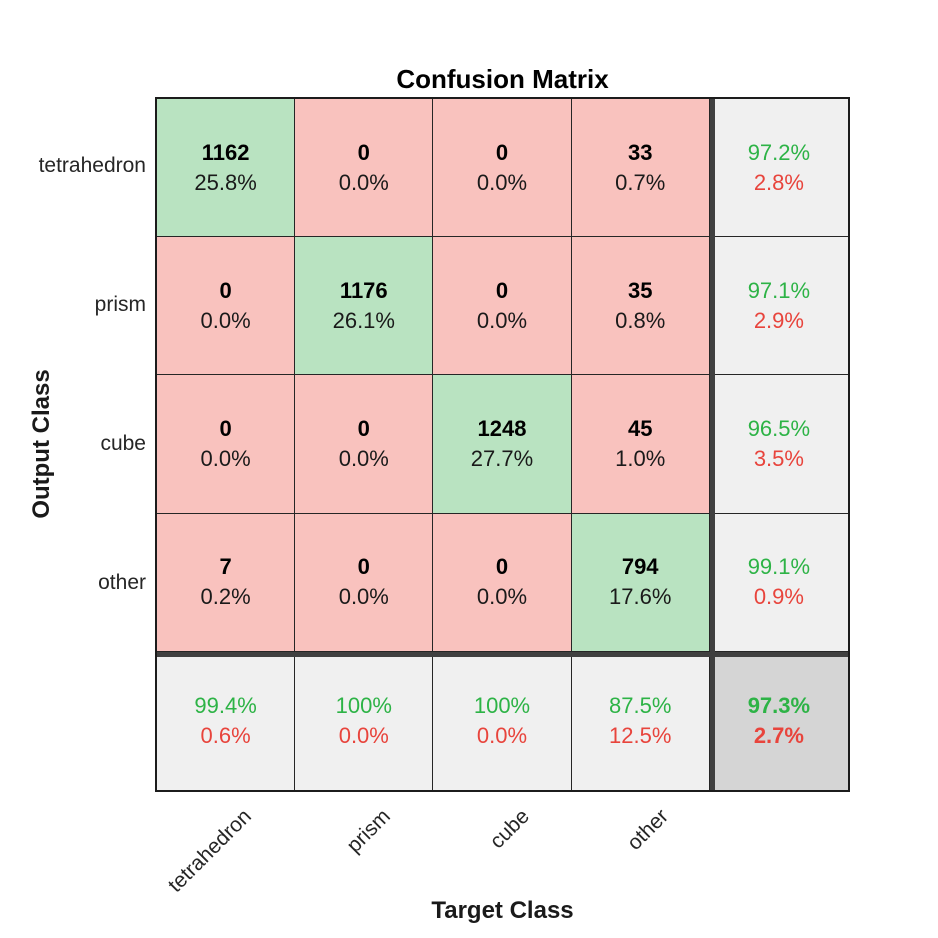 This screenshot has height=938, width=938. What do you see at coordinates (778, 582) in the screenshot?
I see `row-summary-cell: 99.1% 0.9%` at bounding box center [778, 582].